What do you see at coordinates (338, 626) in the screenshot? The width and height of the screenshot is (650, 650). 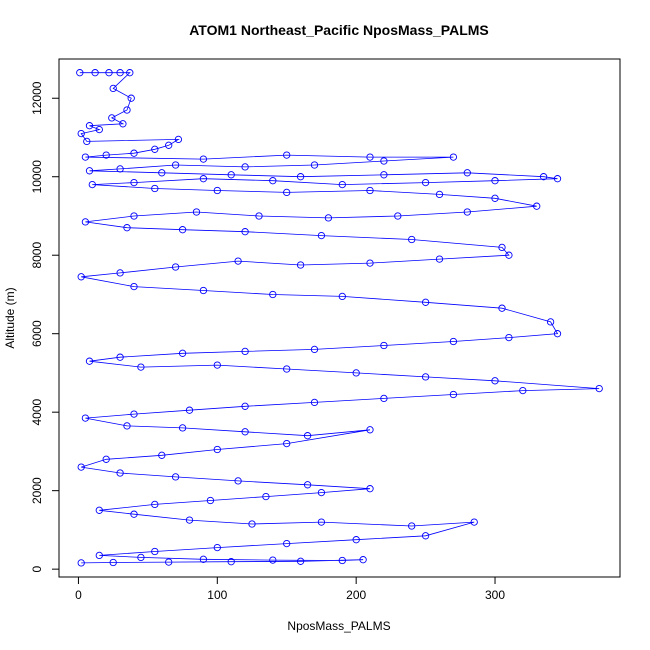 I see `x-axis-label: NposMass_PALMS` at bounding box center [338, 626].